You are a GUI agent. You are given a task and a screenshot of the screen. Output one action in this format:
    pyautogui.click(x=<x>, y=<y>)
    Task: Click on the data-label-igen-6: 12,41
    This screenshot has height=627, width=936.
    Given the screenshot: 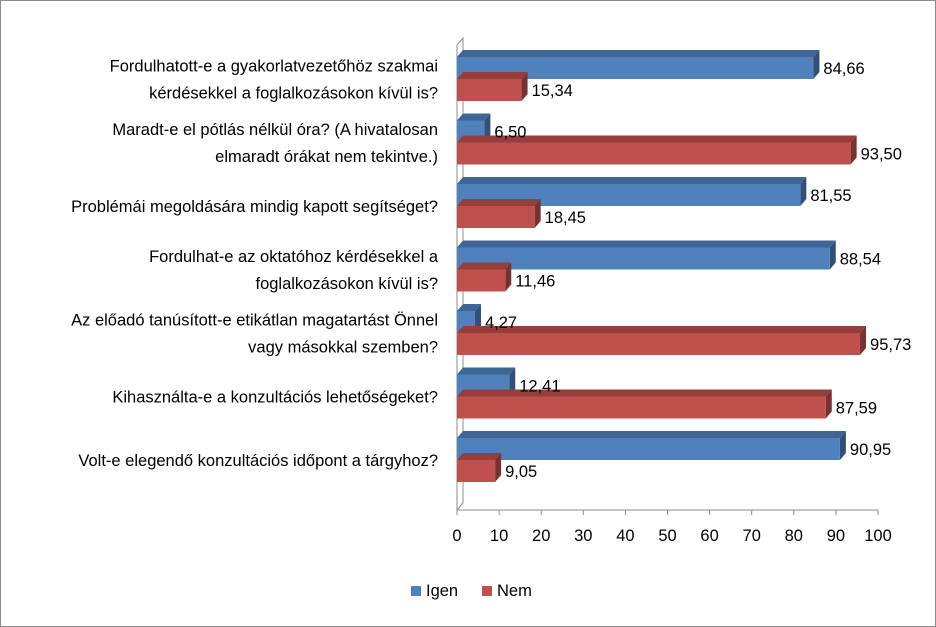 What is the action you would take?
    pyautogui.click(x=539, y=387)
    